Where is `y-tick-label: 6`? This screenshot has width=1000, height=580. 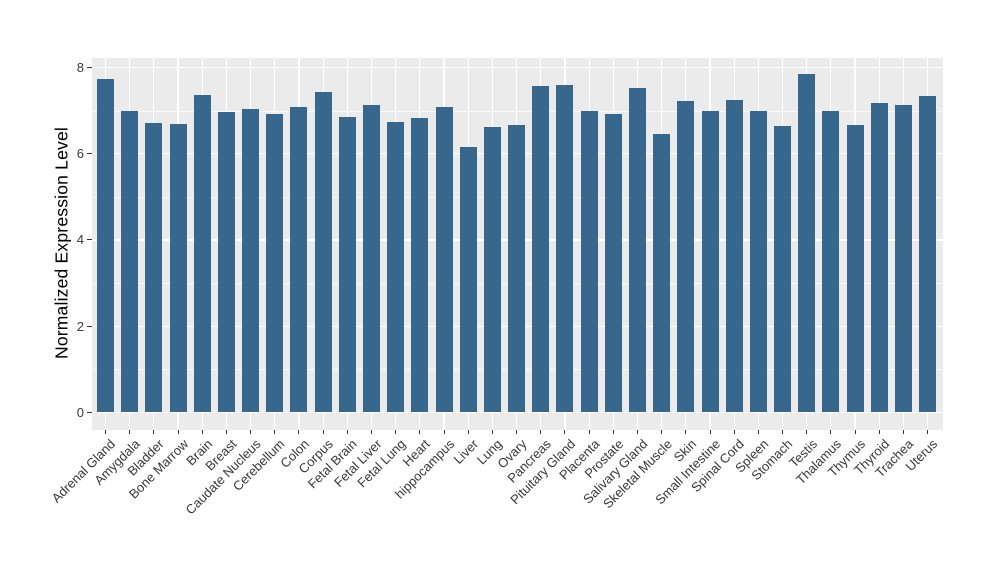
y-tick-label: 6 is located at coordinates (80, 154).